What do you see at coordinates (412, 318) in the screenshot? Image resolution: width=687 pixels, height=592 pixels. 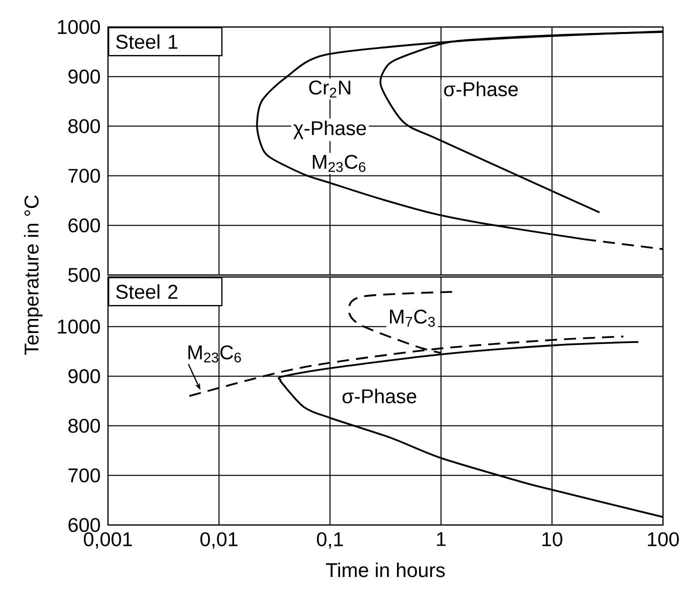 I see `annotation: M$_{7}$C$_{3}$` at bounding box center [412, 318].